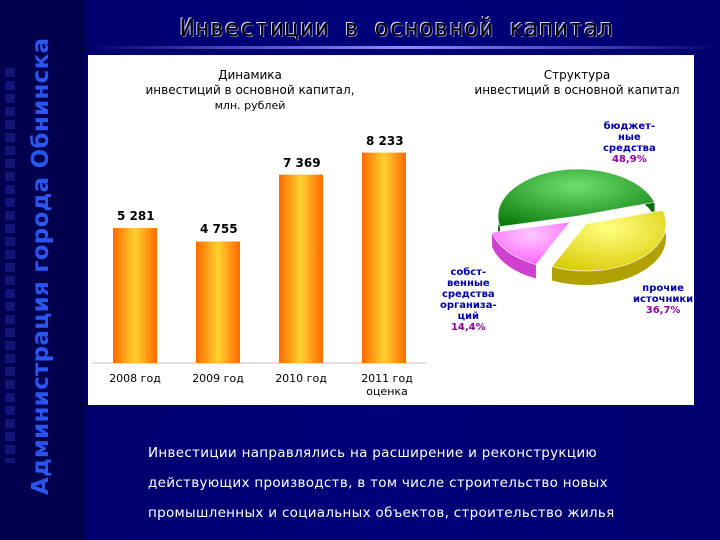  I want to click on pie-slice-label-line: ций, so click(468, 316).